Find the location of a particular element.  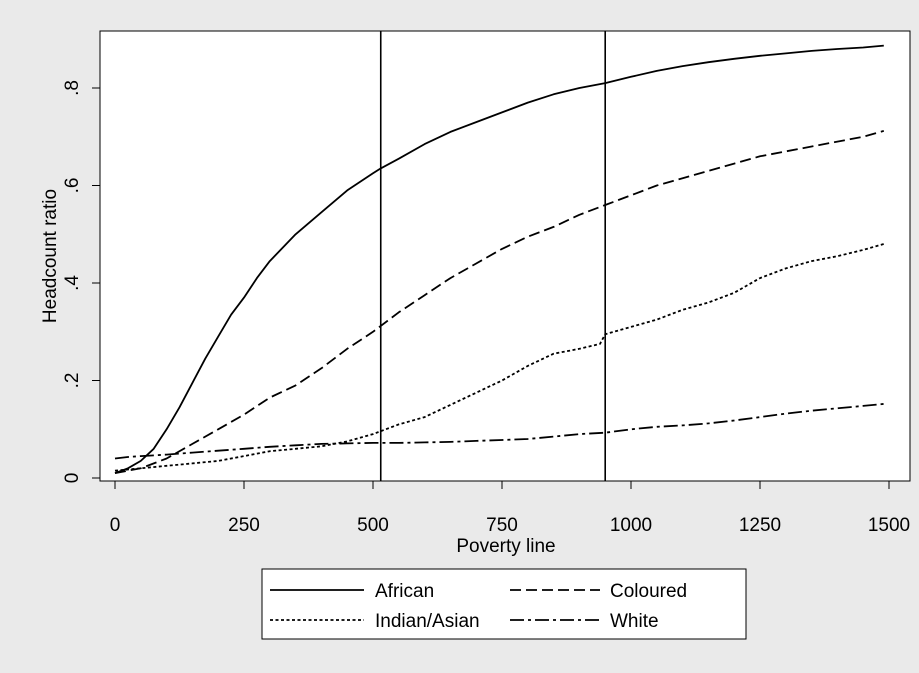

x-tick-label-6: 1500 is located at coordinates (889, 525).